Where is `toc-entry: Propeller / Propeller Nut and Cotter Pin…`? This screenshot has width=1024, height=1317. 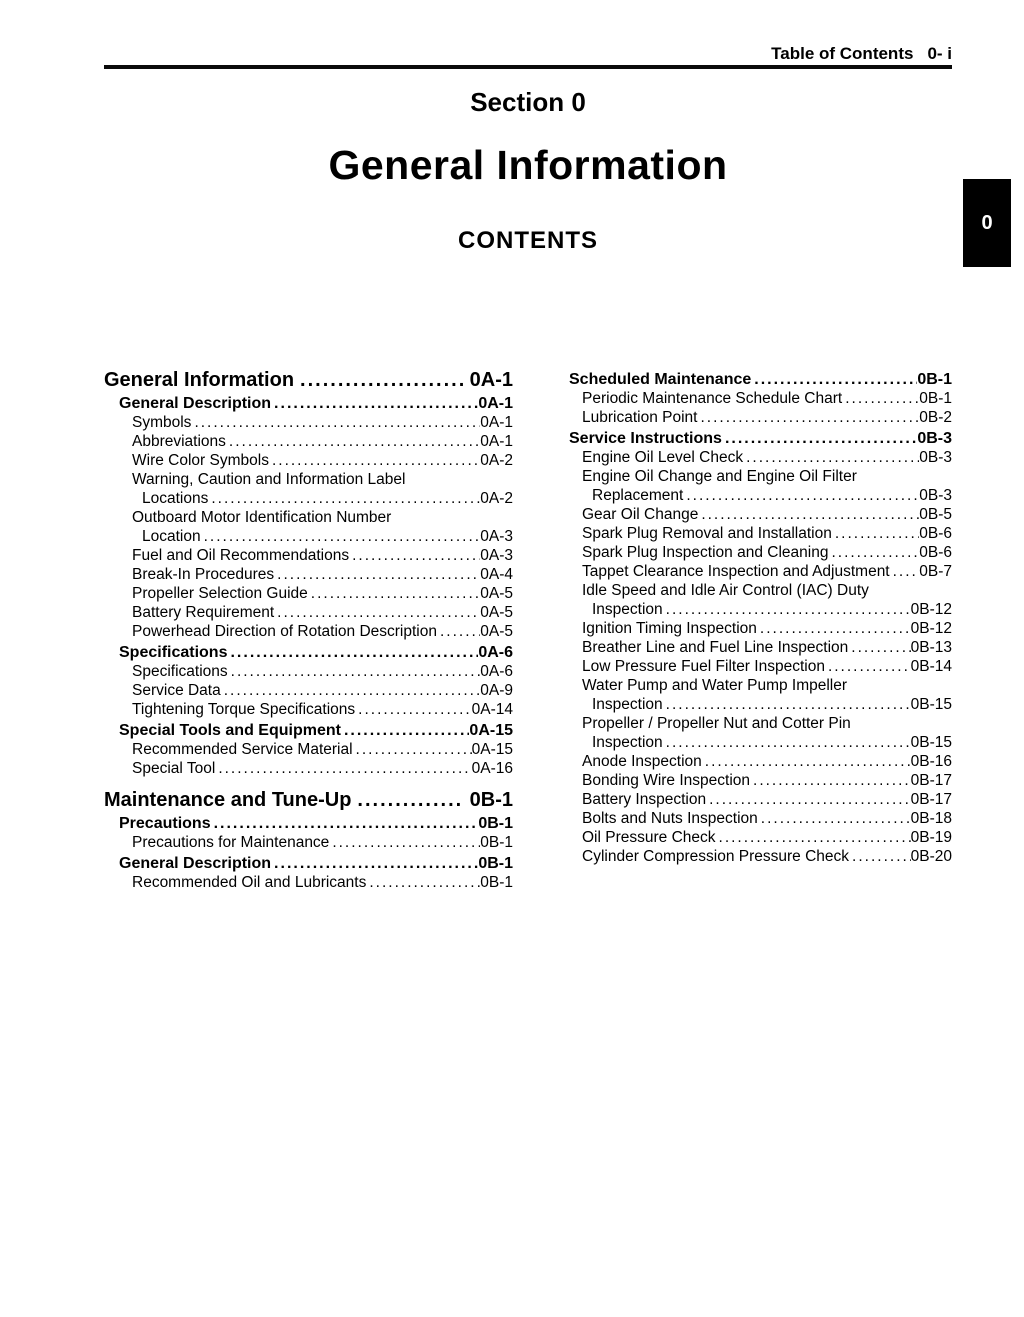
toc-entry: Propeller / Propeller Nut and Cotter Pin… is located at coordinates (753, 733).